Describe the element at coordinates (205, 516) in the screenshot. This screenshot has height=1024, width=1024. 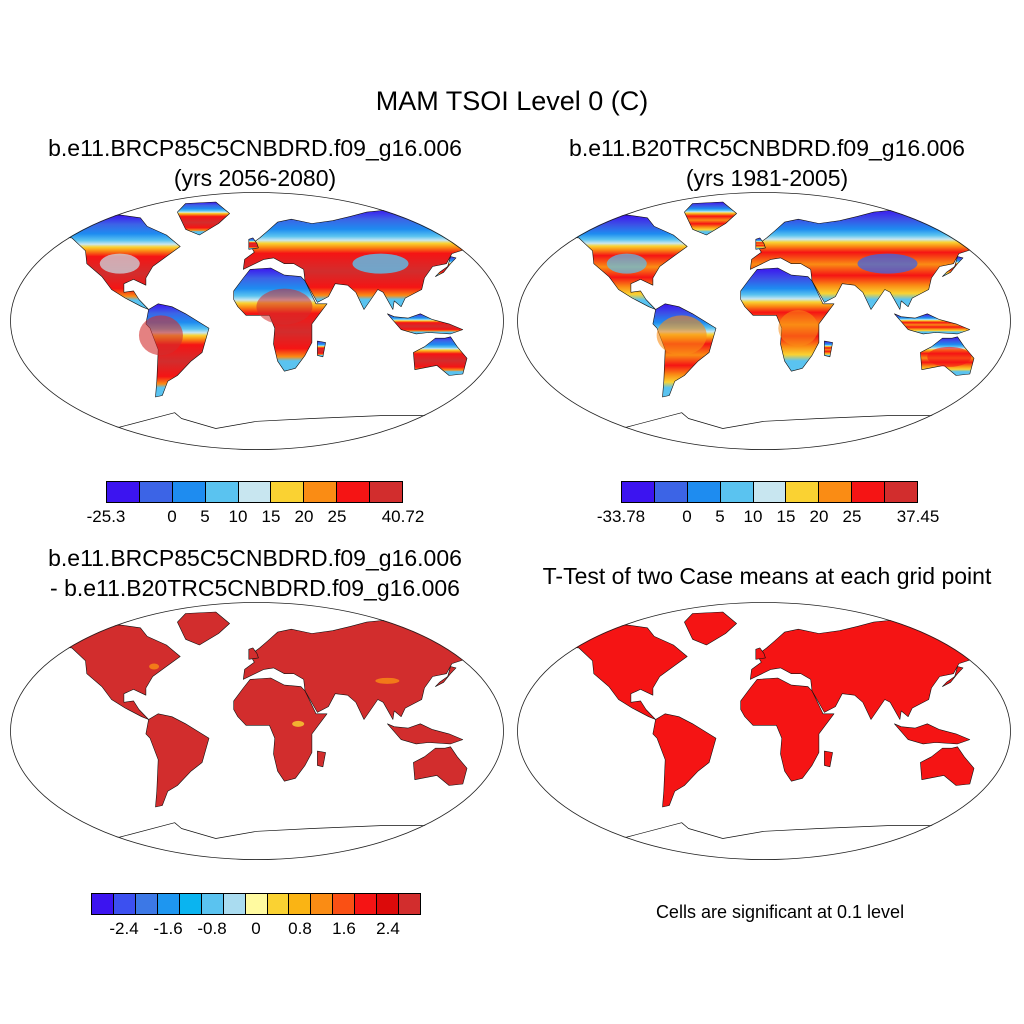
I see `colorbar-tick-label: 5` at that location.